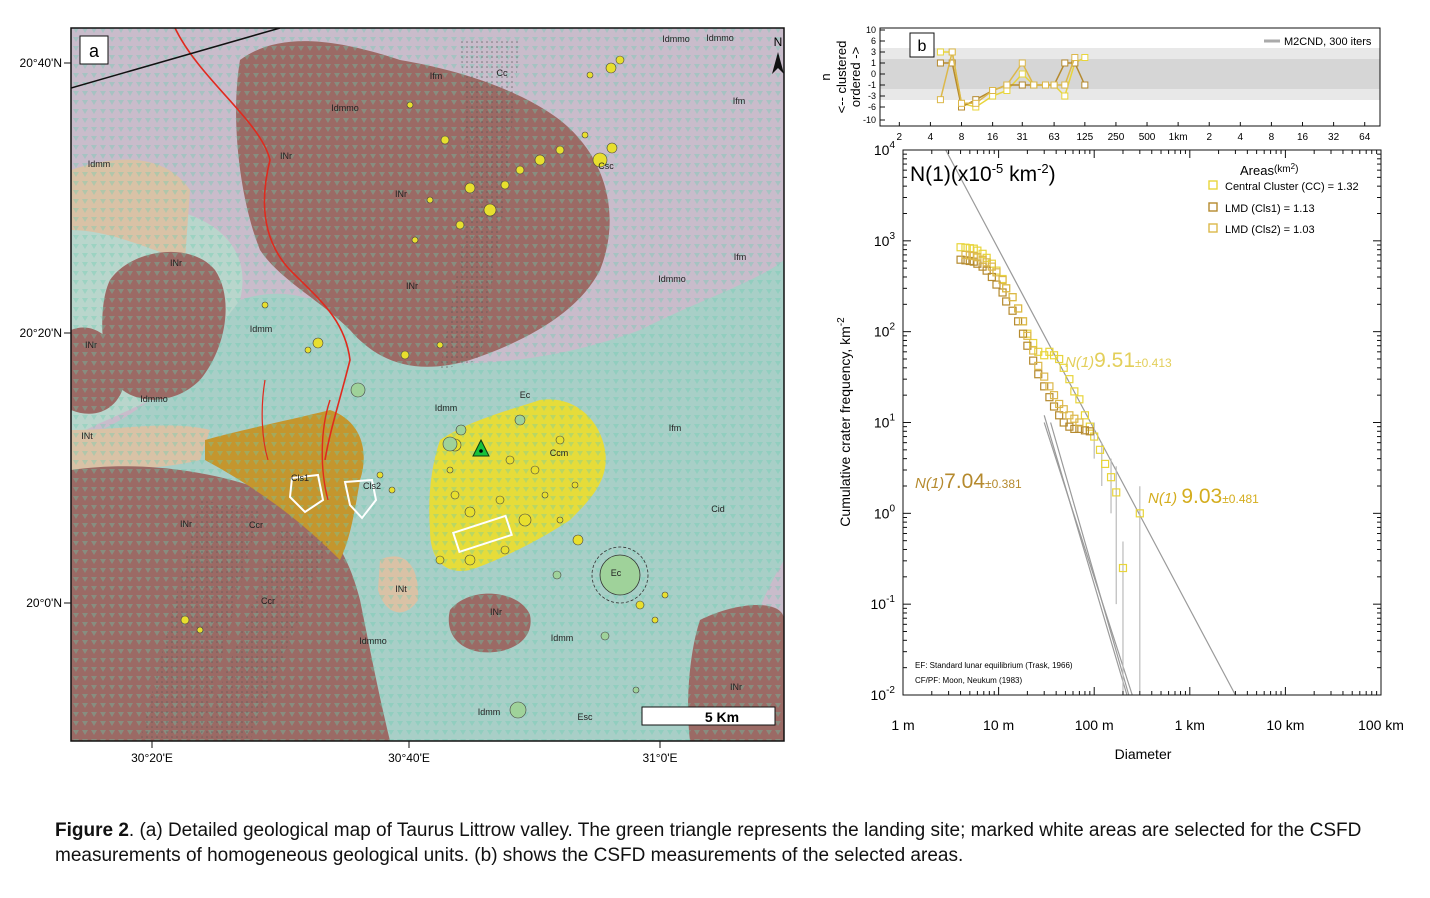 The image size is (1430, 898). What do you see at coordinates (659, 758) in the screenshot?
I see `lon-label: 31°0'E` at bounding box center [659, 758].